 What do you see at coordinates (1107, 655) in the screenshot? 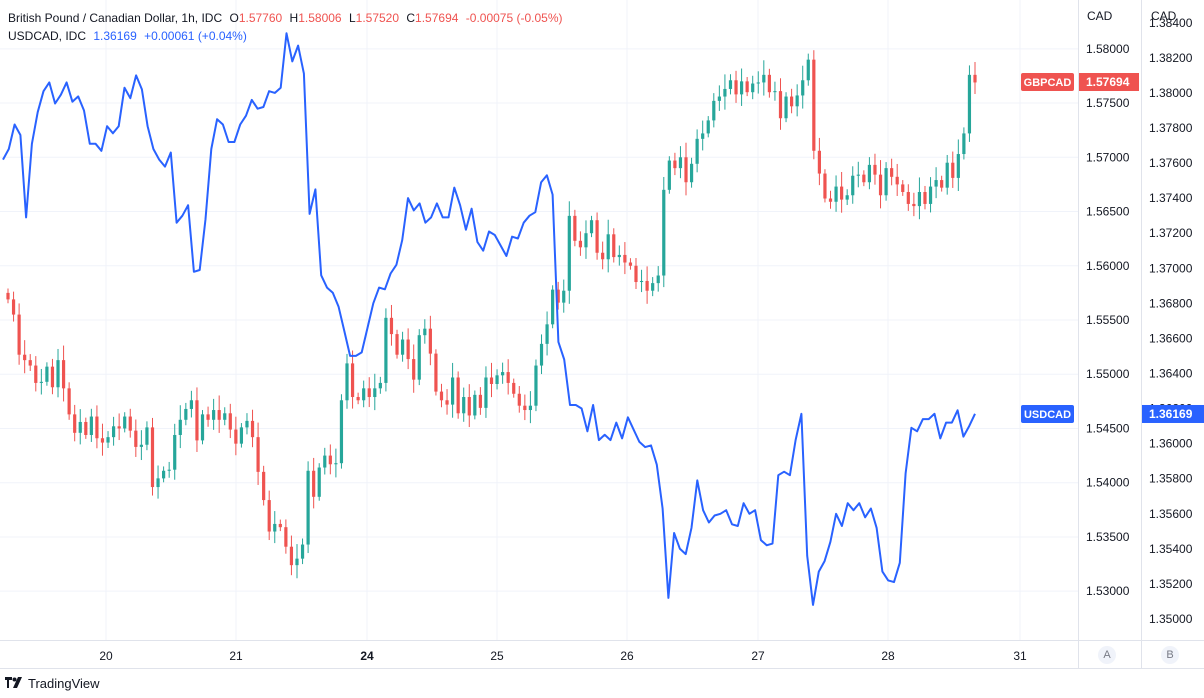
I see `scale-a-button: A` at bounding box center [1107, 655].